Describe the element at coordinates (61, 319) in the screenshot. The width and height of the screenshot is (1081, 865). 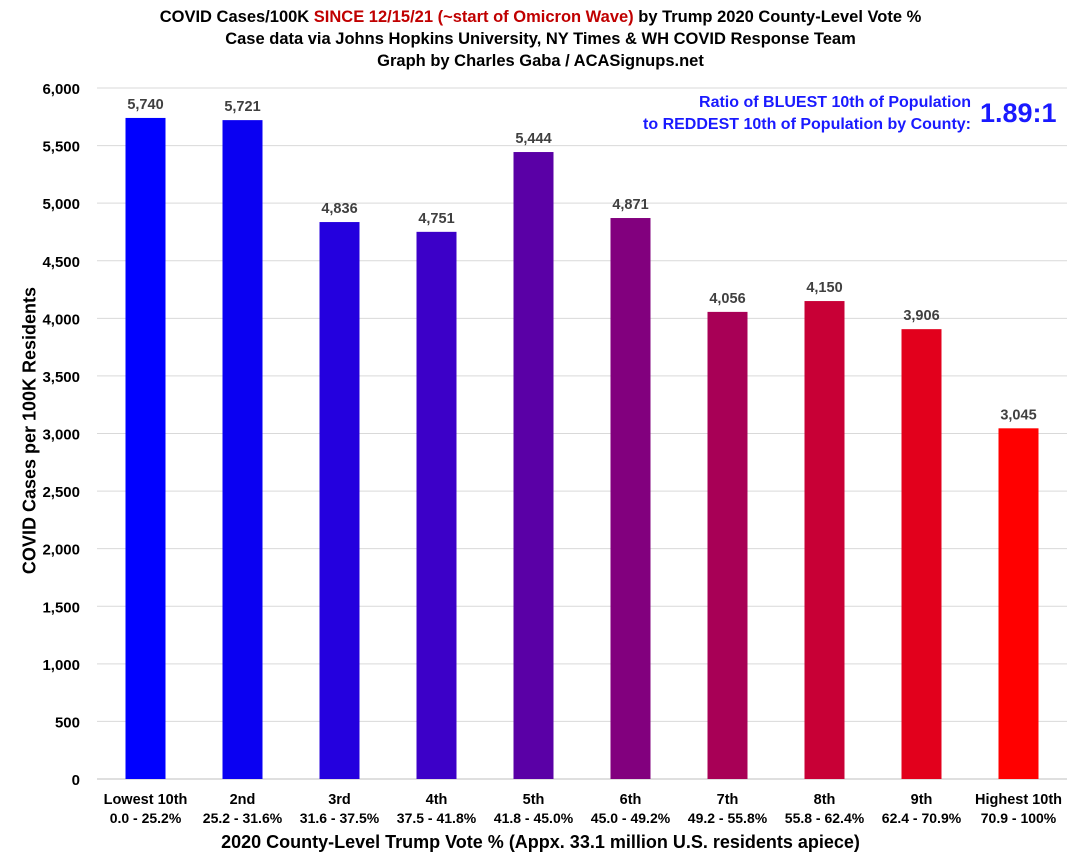
I see `y-tick-label: 4,000` at that location.